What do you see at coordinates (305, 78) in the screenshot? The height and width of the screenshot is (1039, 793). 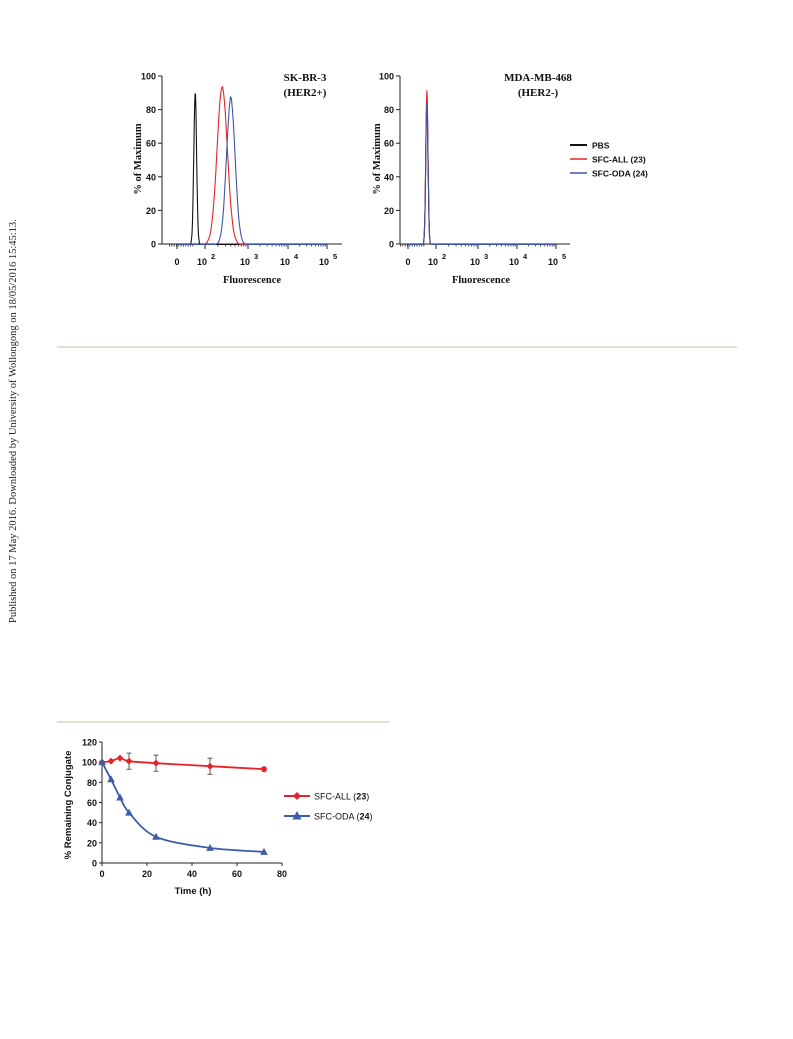 I see `chart-sk-br-3-title-line1: SK-BR-3` at bounding box center [305, 78].